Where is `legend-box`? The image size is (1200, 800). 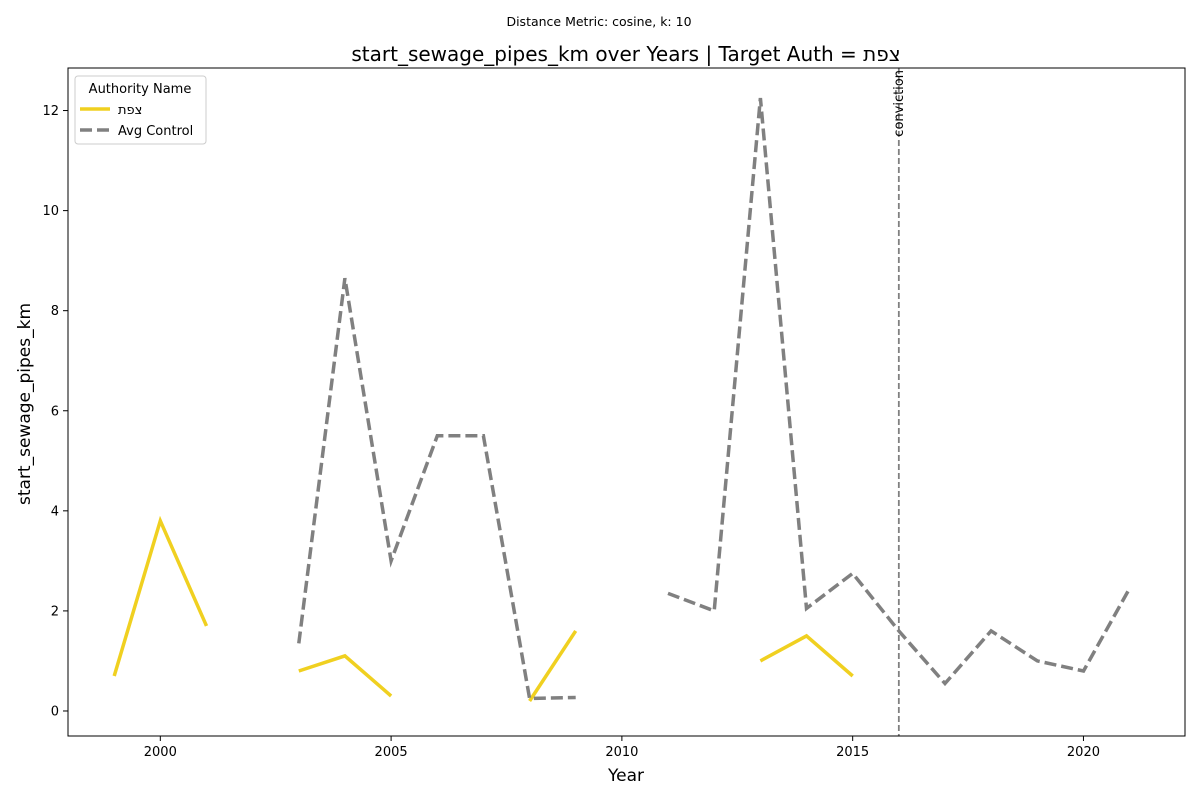
legend-box is located at coordinates (140, 110).